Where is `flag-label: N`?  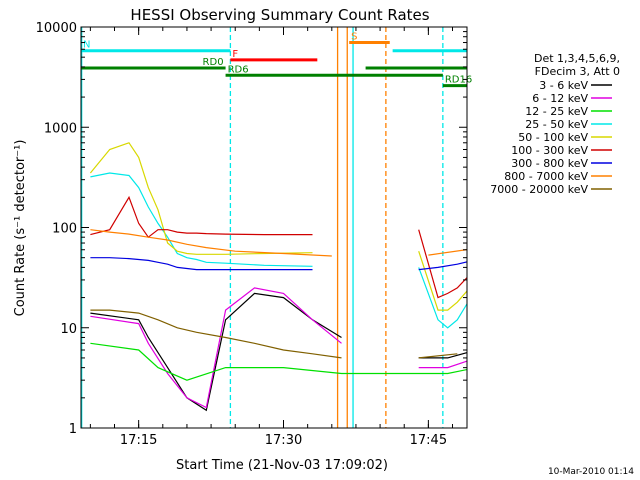
flag-label: N is located at coordinates (86, 45).